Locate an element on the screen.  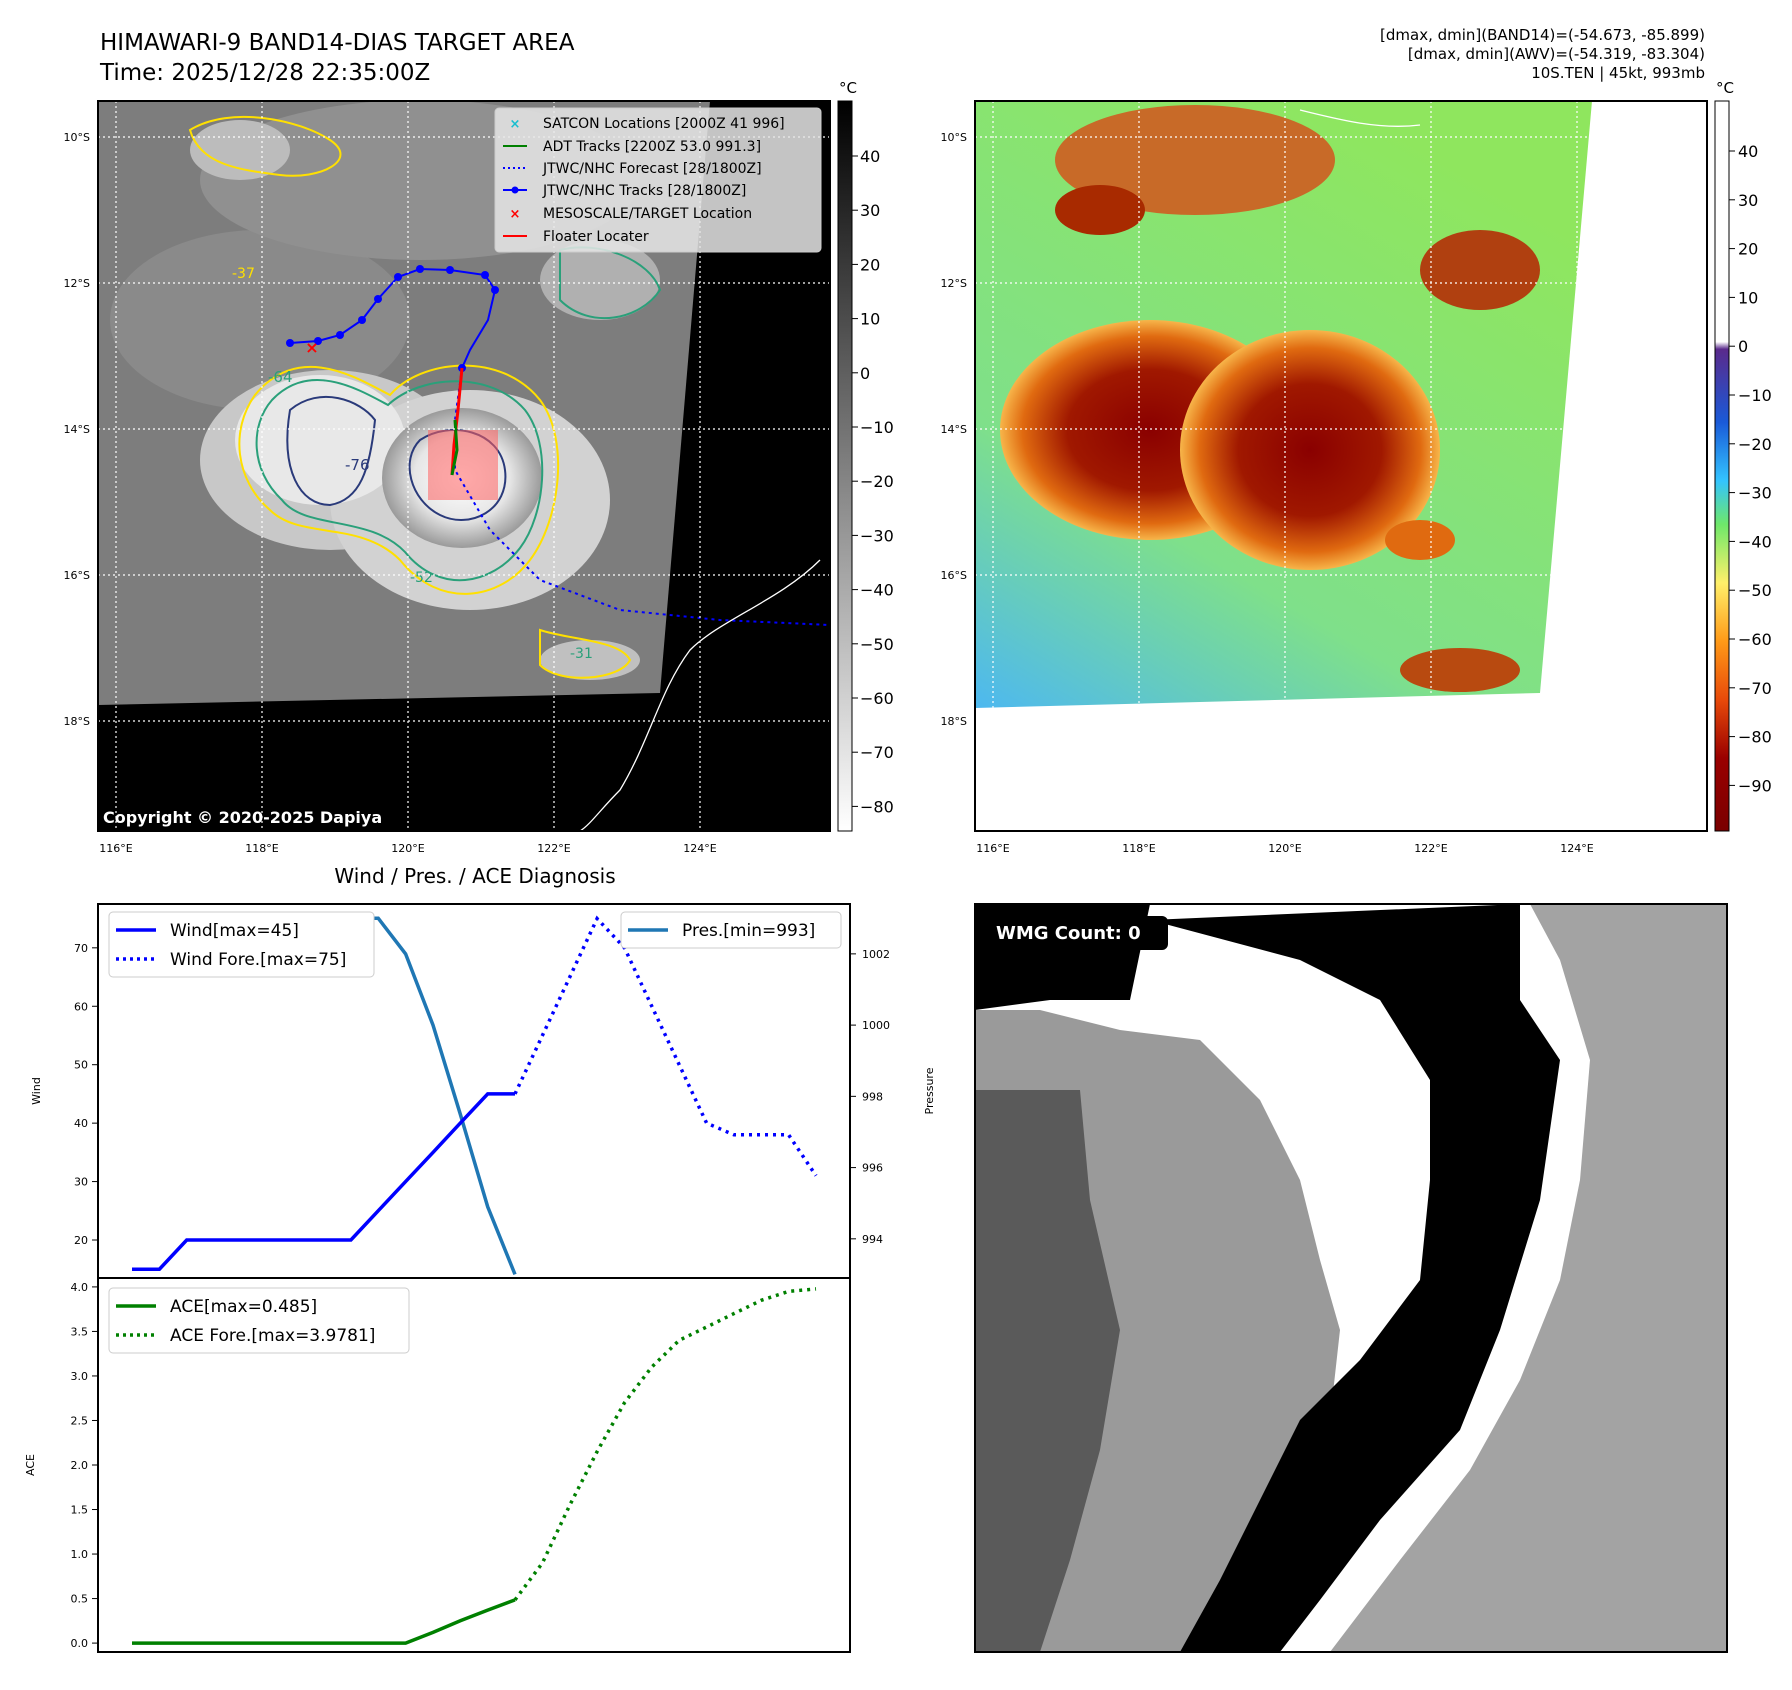
ir-cbar-tick-label: −30 is located at coordinates (877, 535).